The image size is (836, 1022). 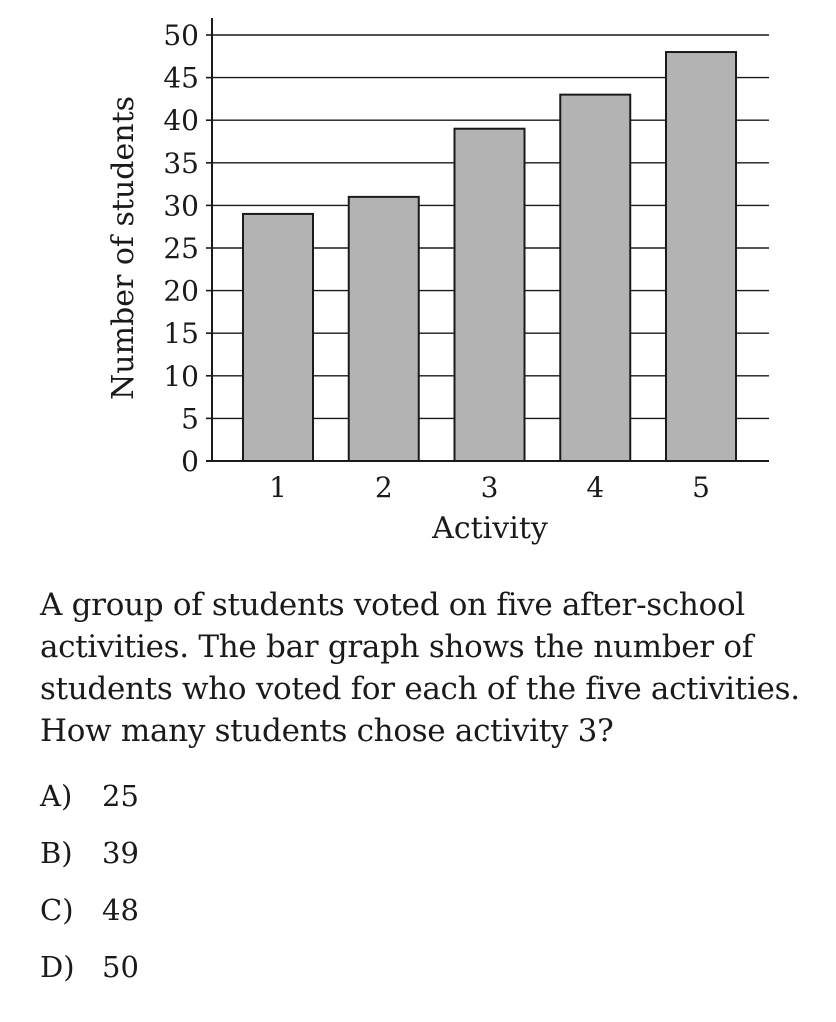 What do you see at coordinates (89, 861) in the screenshot?
I see `choice-b: B) 39` at bounding box center [89, 861].